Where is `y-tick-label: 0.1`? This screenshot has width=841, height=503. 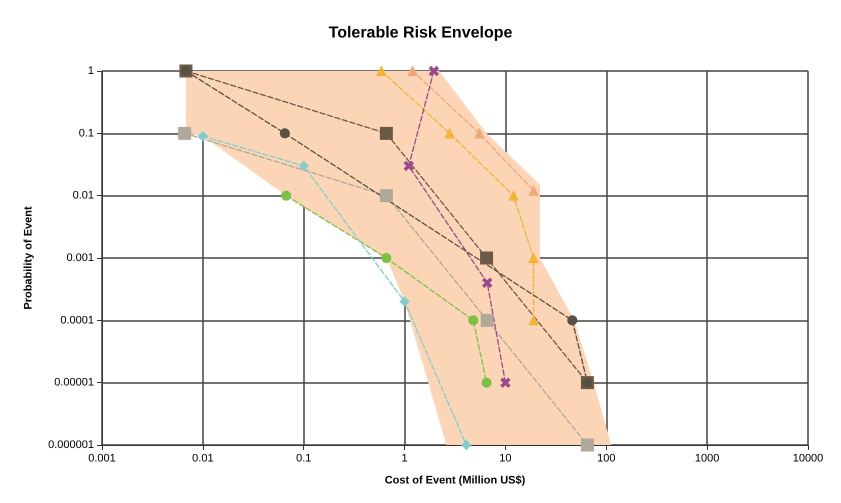
y-tick-label: 0.1 is located at coordinates (86, 133).